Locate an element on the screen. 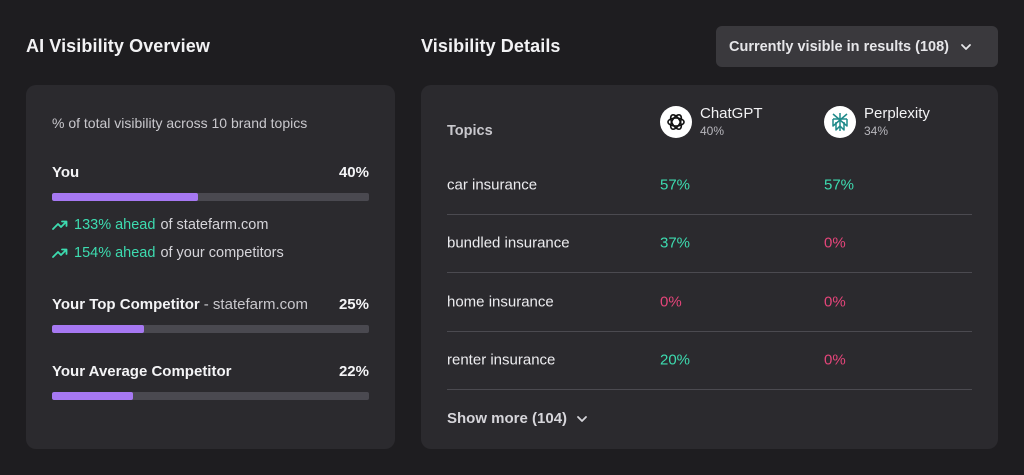 The width and height of the screenshot is (1024, 475). avg-competitor-label: Your Average Competitor is located at coordinates (142, 371).